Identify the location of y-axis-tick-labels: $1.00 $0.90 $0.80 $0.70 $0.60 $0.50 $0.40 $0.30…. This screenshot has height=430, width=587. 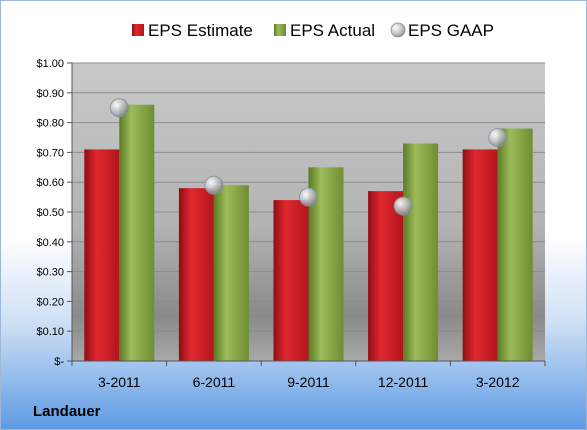
(50, 213).